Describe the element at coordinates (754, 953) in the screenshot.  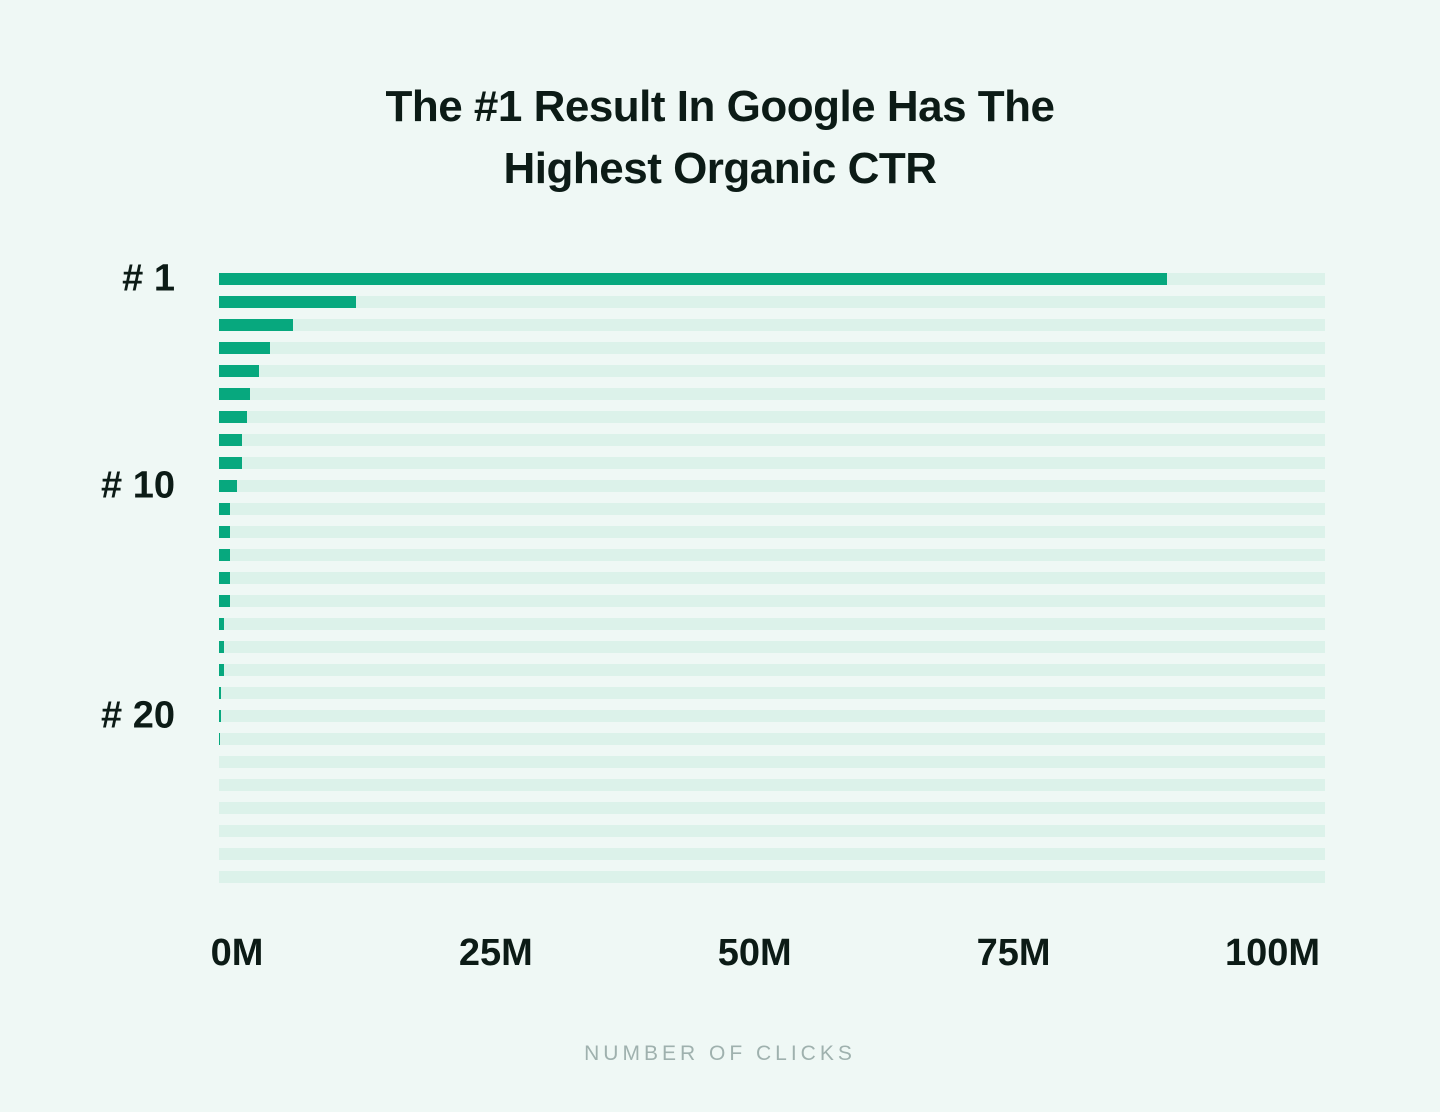
I see `x-tick-label-50m: 50M` at that location.